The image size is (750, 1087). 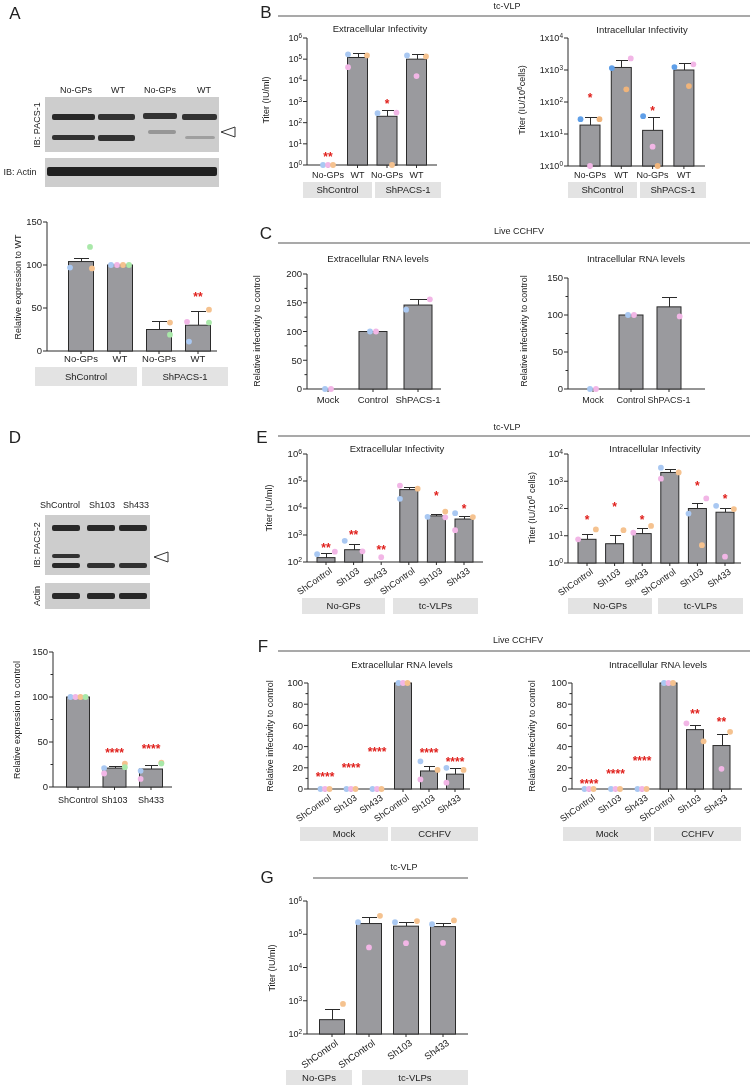 I want to click on chart-title: Extracellular Infectivity, so click(x=397, y=448).